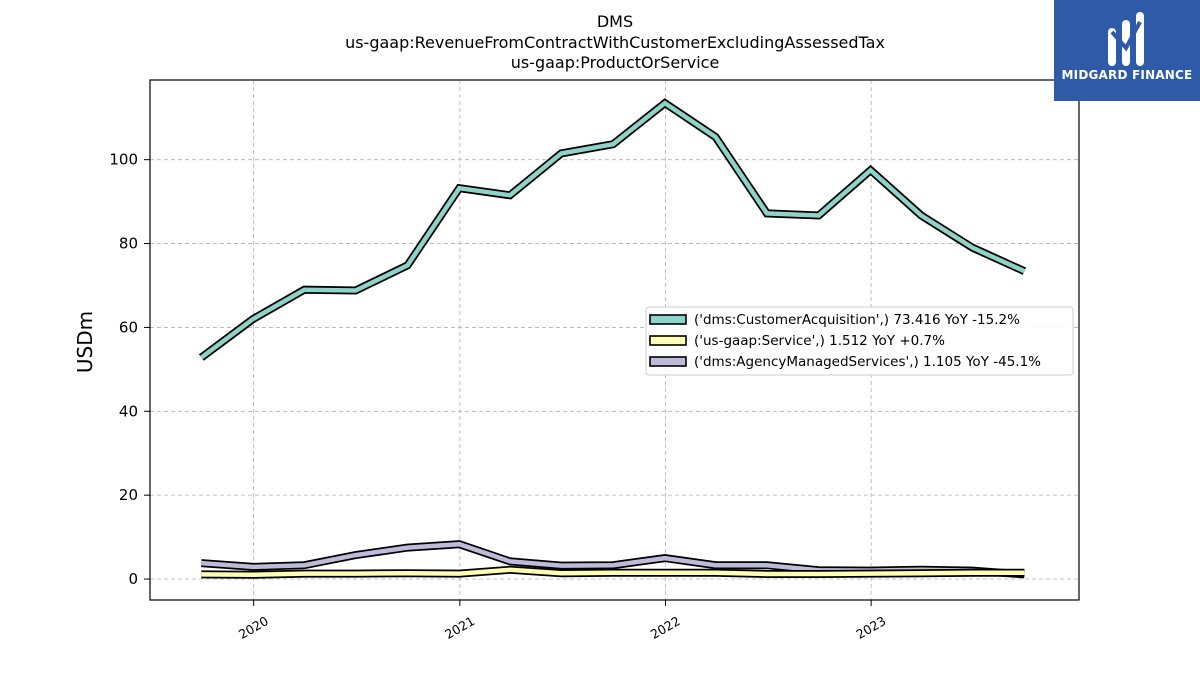  I want to click on brand-logo: MIDGARD FINANCE, so click(1127, 50).